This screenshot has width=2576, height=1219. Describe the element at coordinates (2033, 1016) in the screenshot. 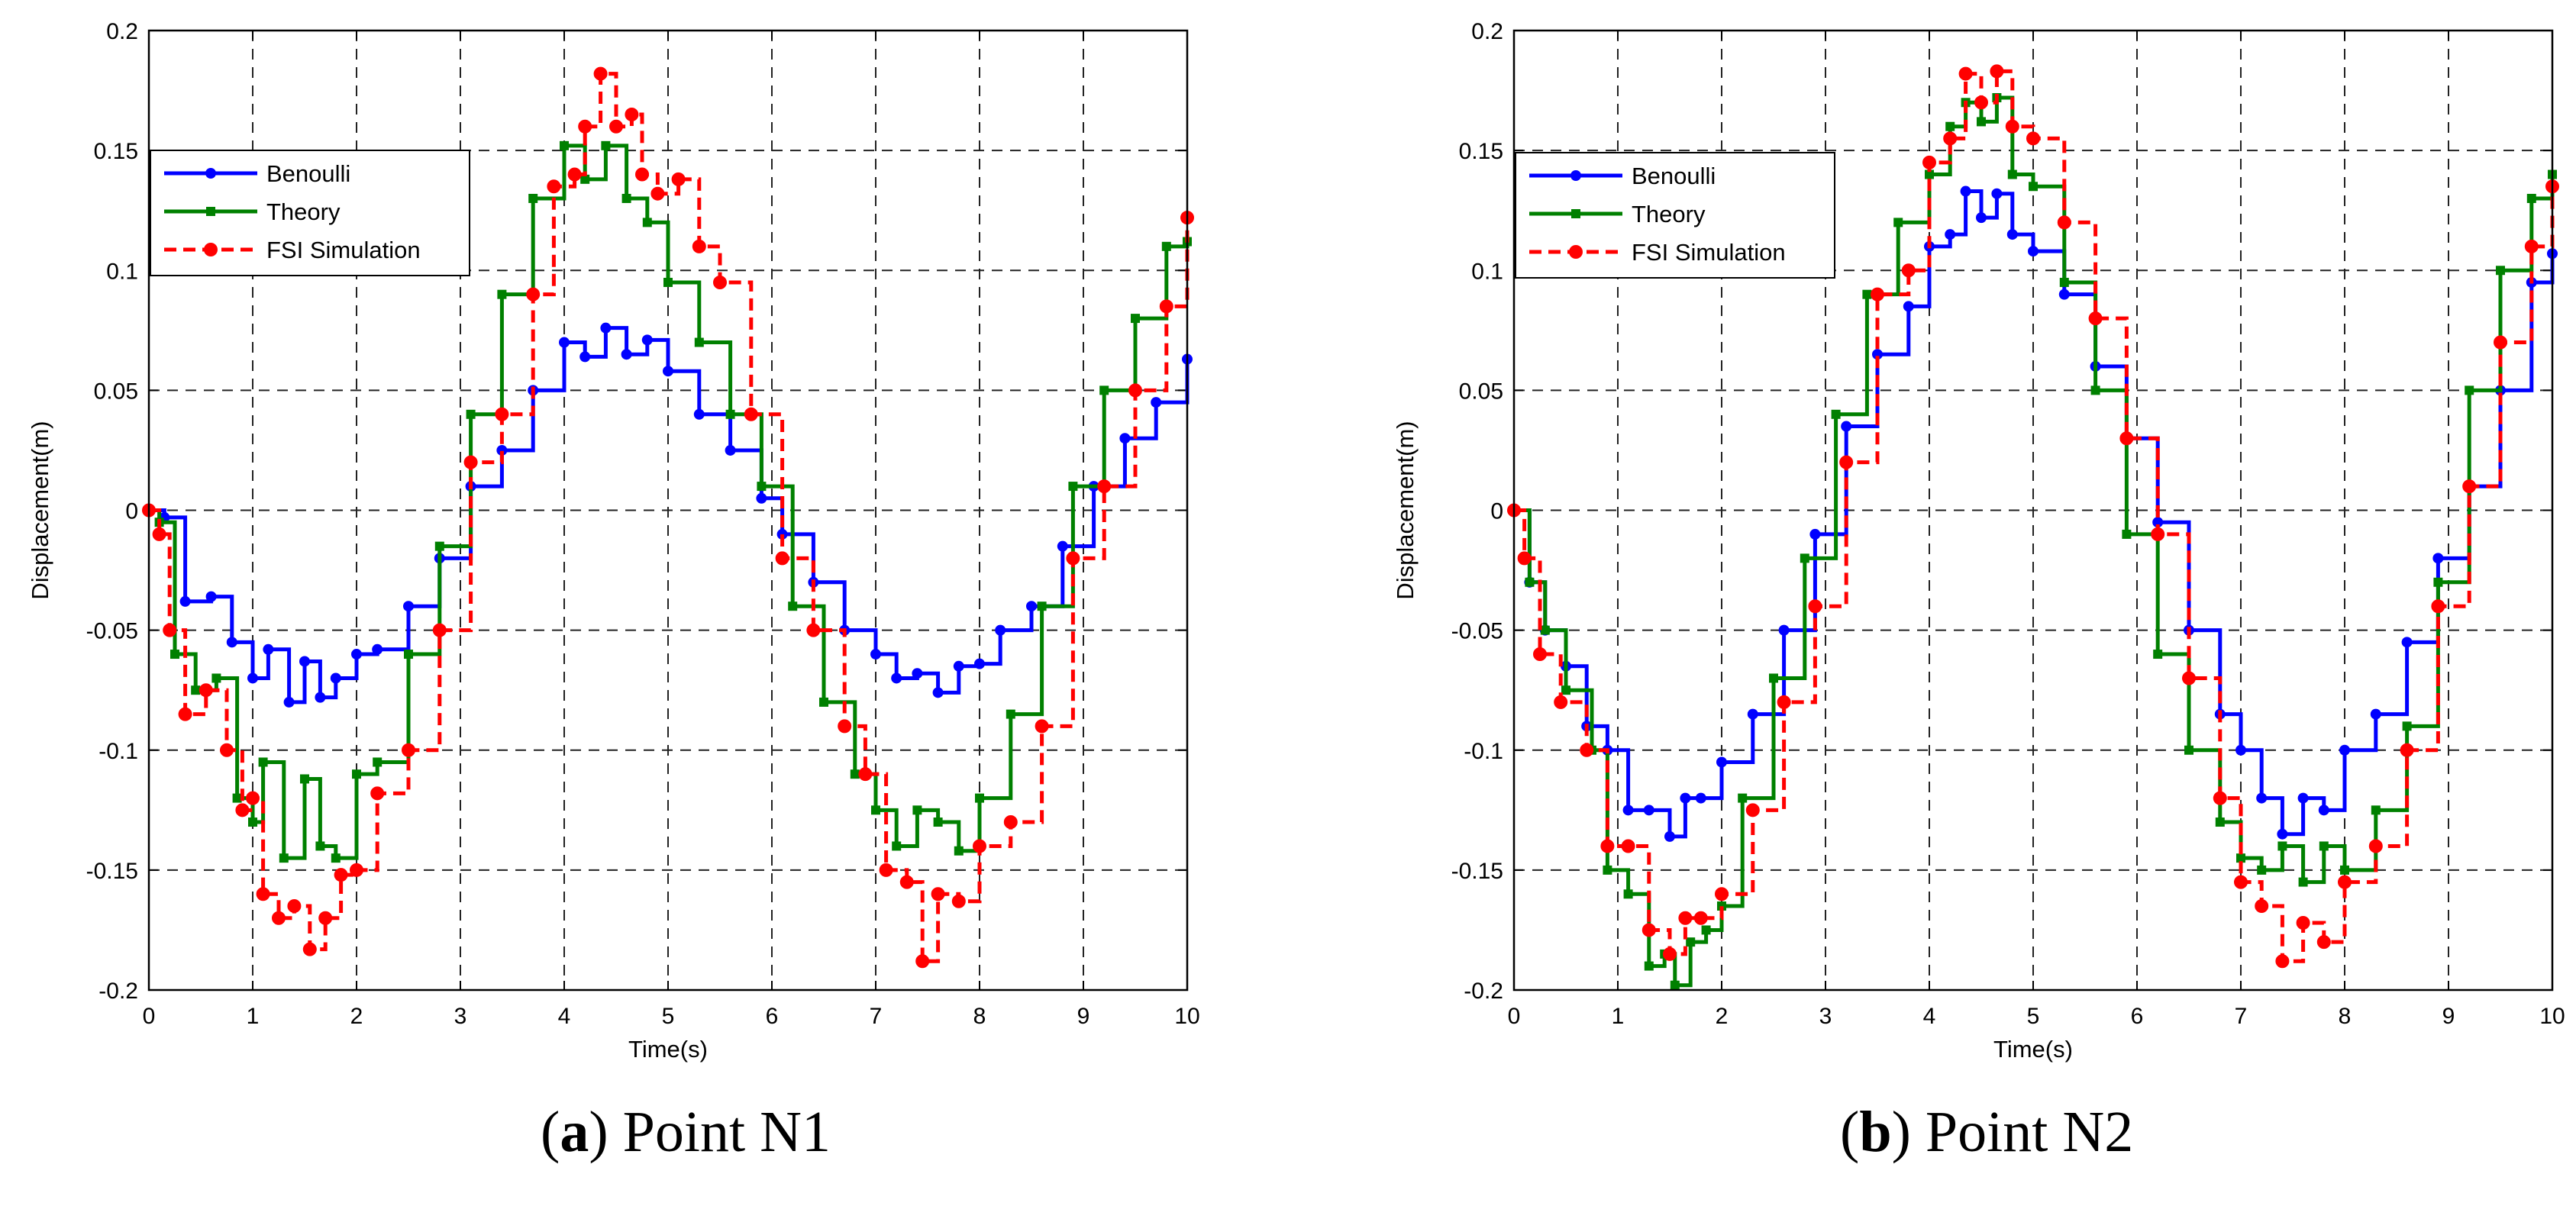

I see `x-tick-label: 5` at that location.